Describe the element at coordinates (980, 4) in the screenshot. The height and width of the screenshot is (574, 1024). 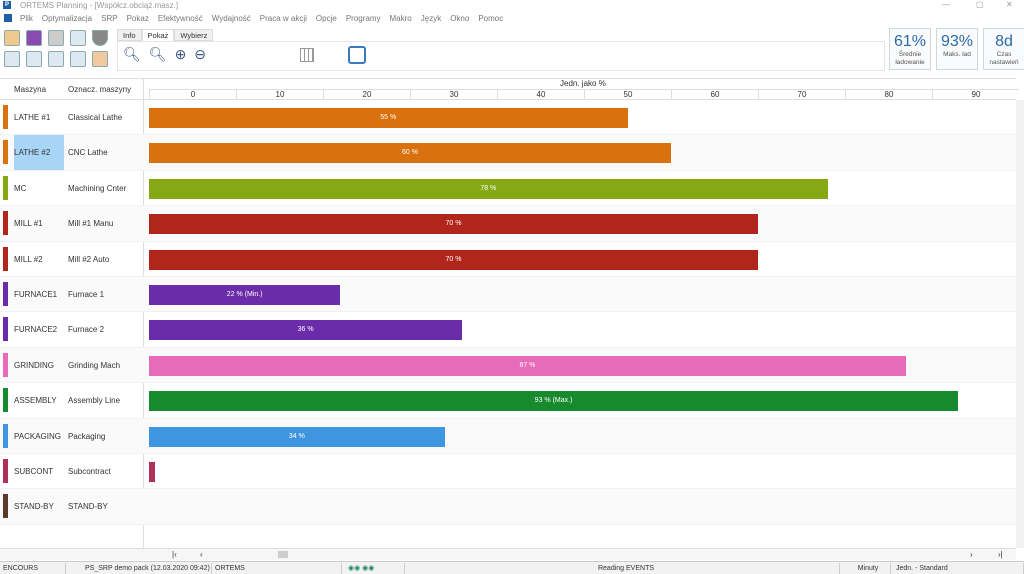
I see `maximize-button: ▢` at that location.